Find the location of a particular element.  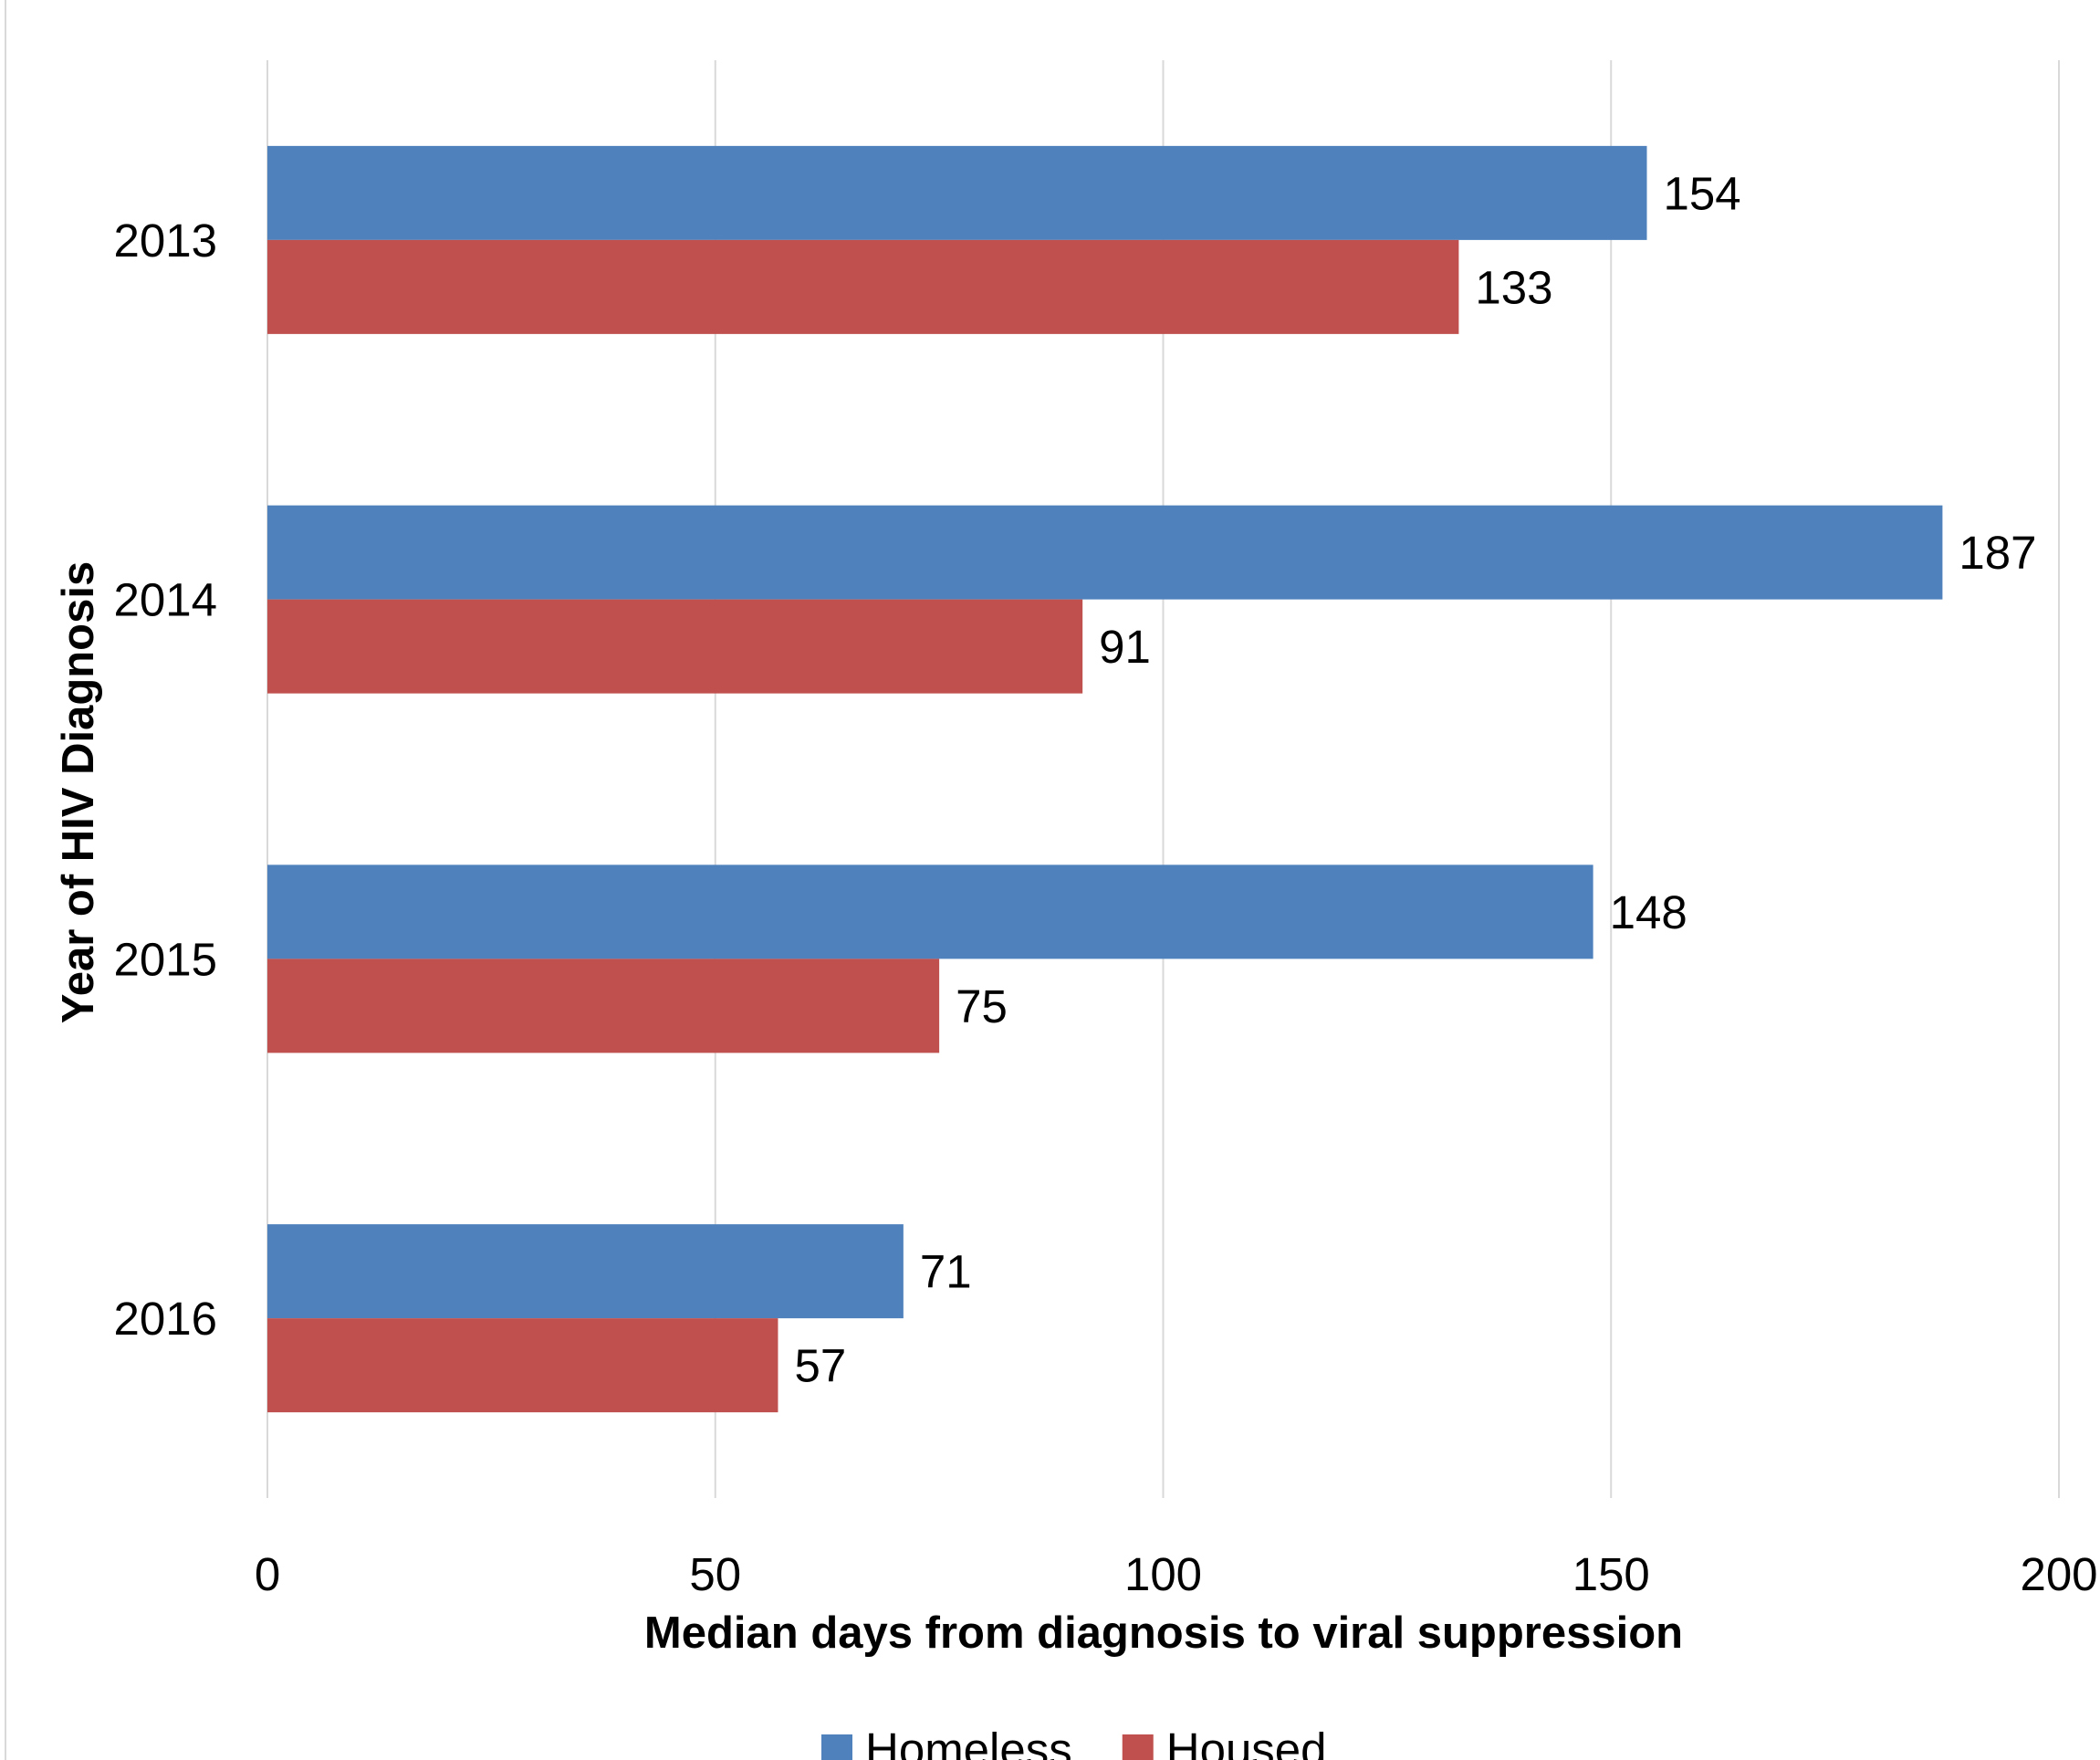

legend-label-housed: Housed is located at coordinates (1246, 1741).